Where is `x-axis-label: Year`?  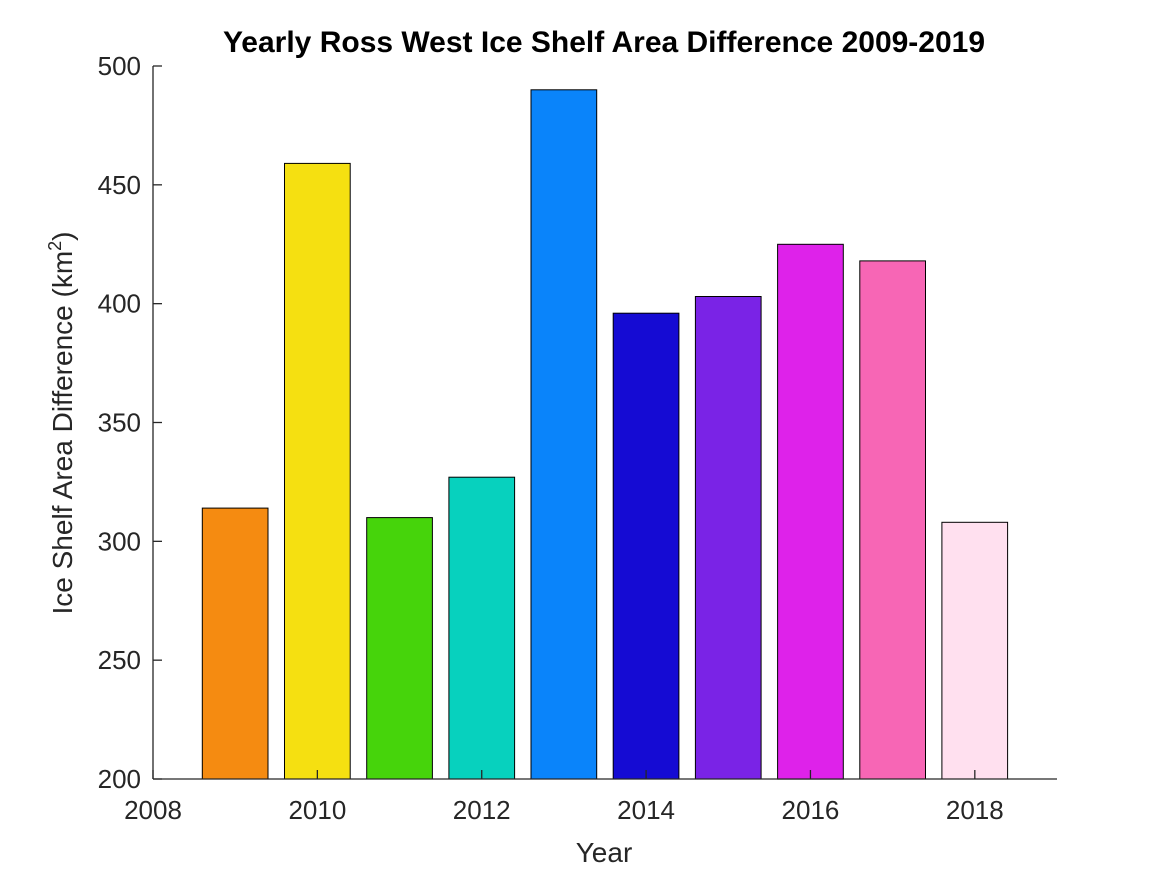
x-axis-label: Year is located at coordinates (604, 852).